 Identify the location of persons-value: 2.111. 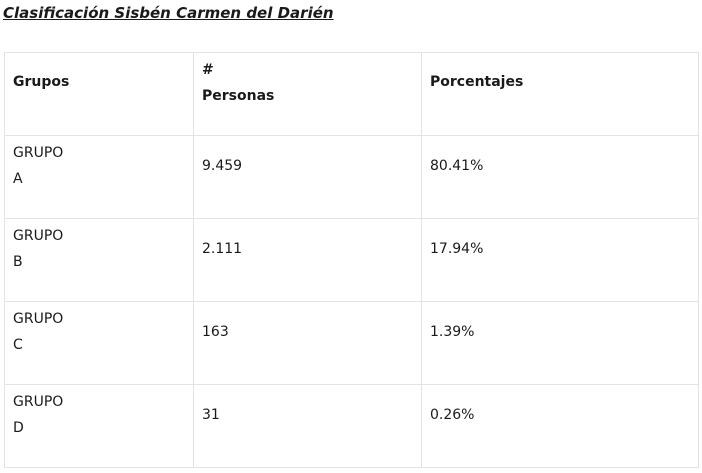
(222, 249).